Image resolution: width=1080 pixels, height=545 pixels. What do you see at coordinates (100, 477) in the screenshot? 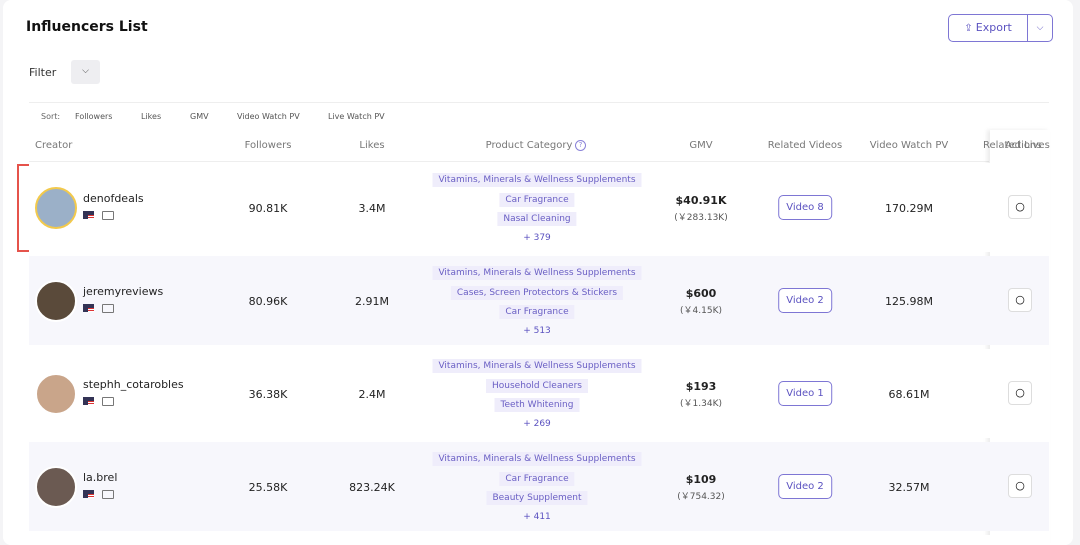
I see `creator-name: la.brel` at bounding box center [100, 477].